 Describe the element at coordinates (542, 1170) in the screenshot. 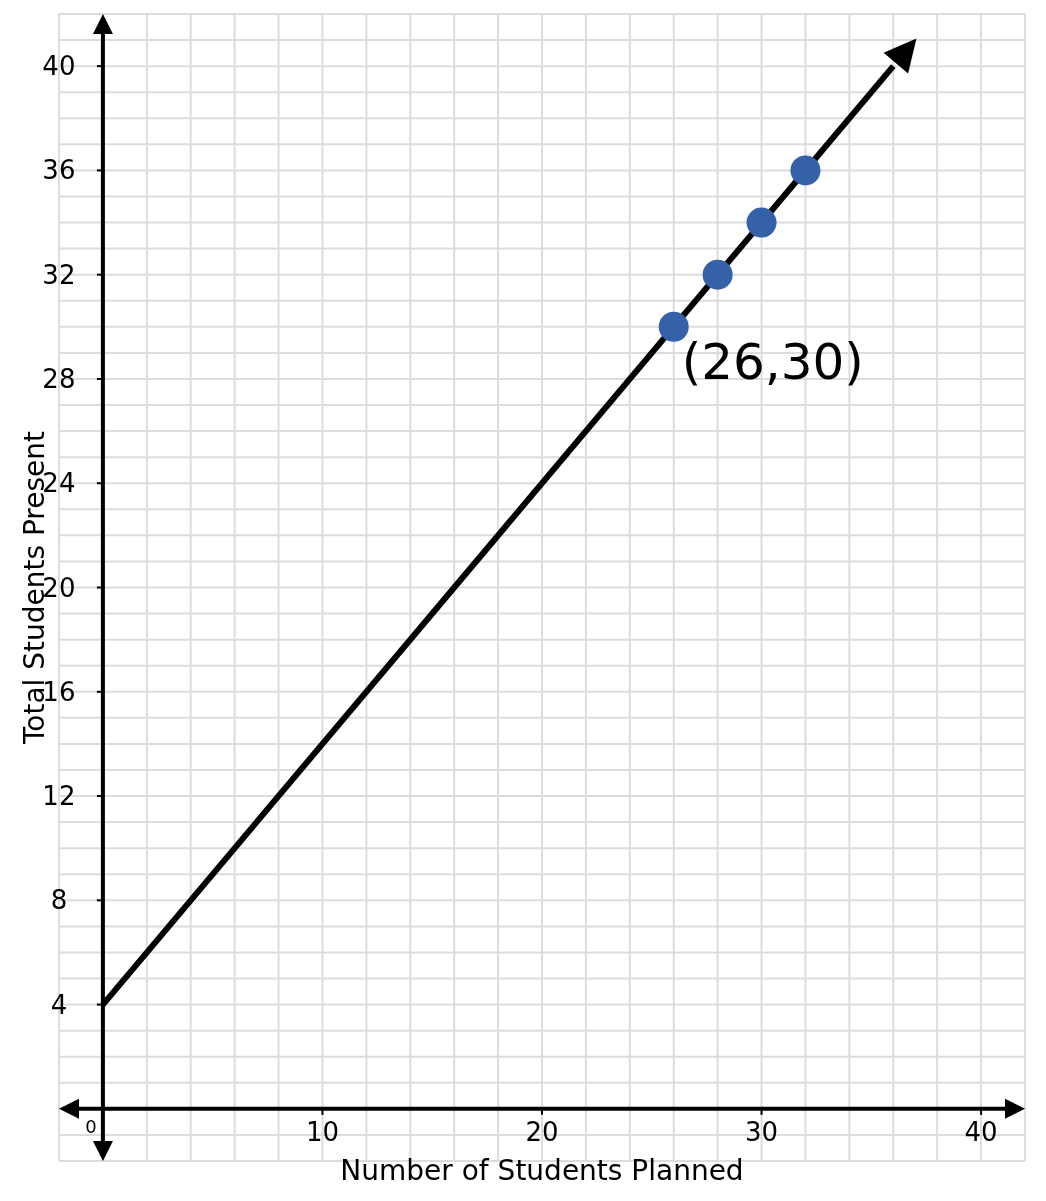

I see `x-axis-title: Number of Students Planned` at that location.